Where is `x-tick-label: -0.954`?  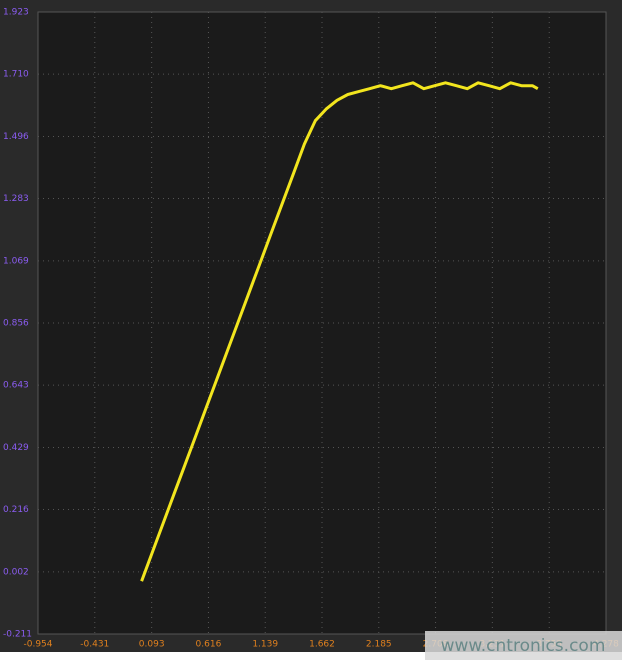
x-tick-label: -0.954 is located at coordinates (37, 645).